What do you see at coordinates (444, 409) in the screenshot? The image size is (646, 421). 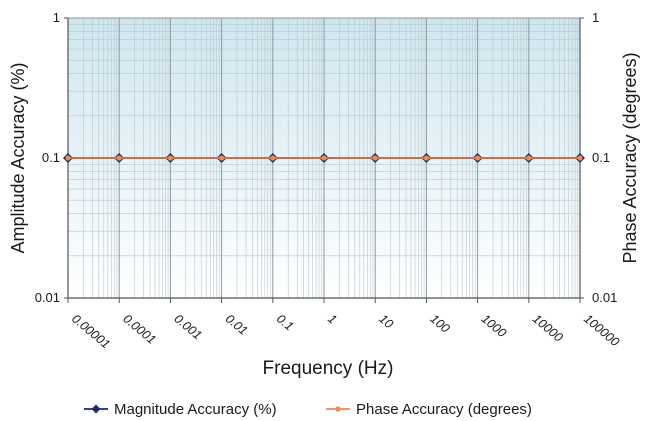 I see `legend-label-phase: Phase Accuracy (degrees)` at bounding box center [444, 409].